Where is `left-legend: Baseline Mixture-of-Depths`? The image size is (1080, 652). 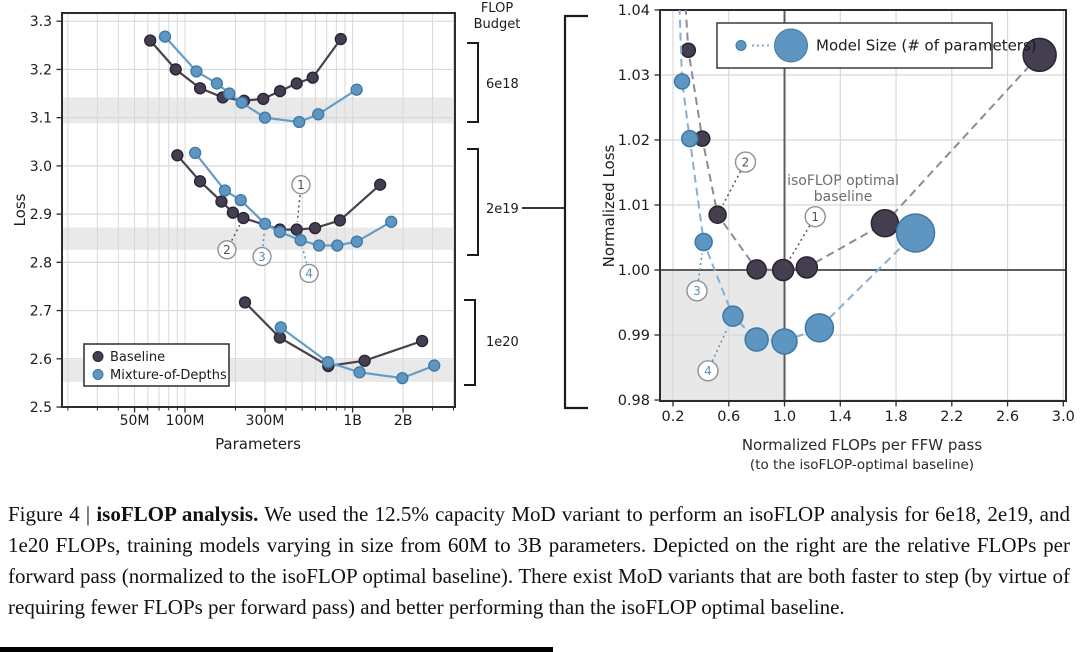
left-legend: Baseline Mixture-of-Depths is located at coordinates (156, 365).